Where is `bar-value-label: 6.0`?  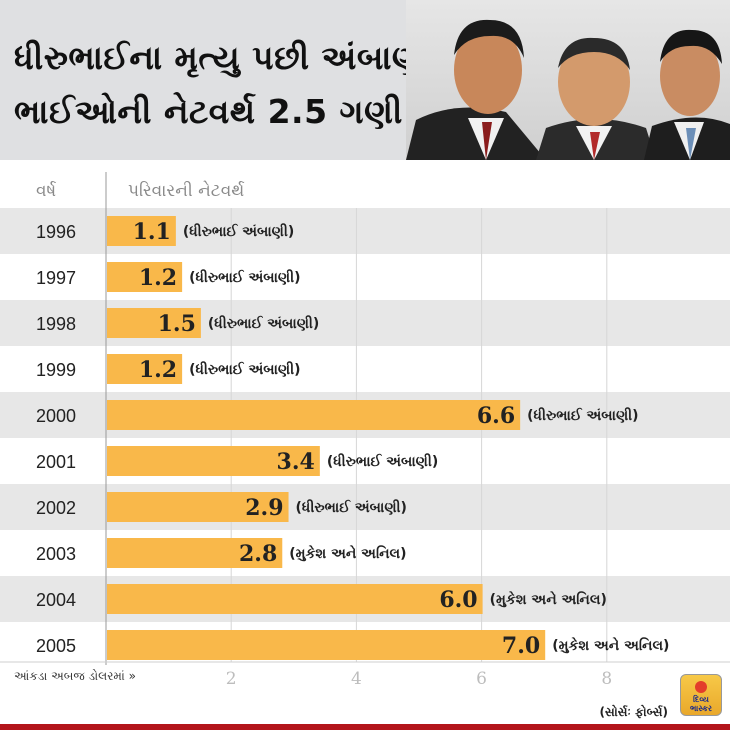
bar-value-label: 6.0 is located at coordinates (458, 600).